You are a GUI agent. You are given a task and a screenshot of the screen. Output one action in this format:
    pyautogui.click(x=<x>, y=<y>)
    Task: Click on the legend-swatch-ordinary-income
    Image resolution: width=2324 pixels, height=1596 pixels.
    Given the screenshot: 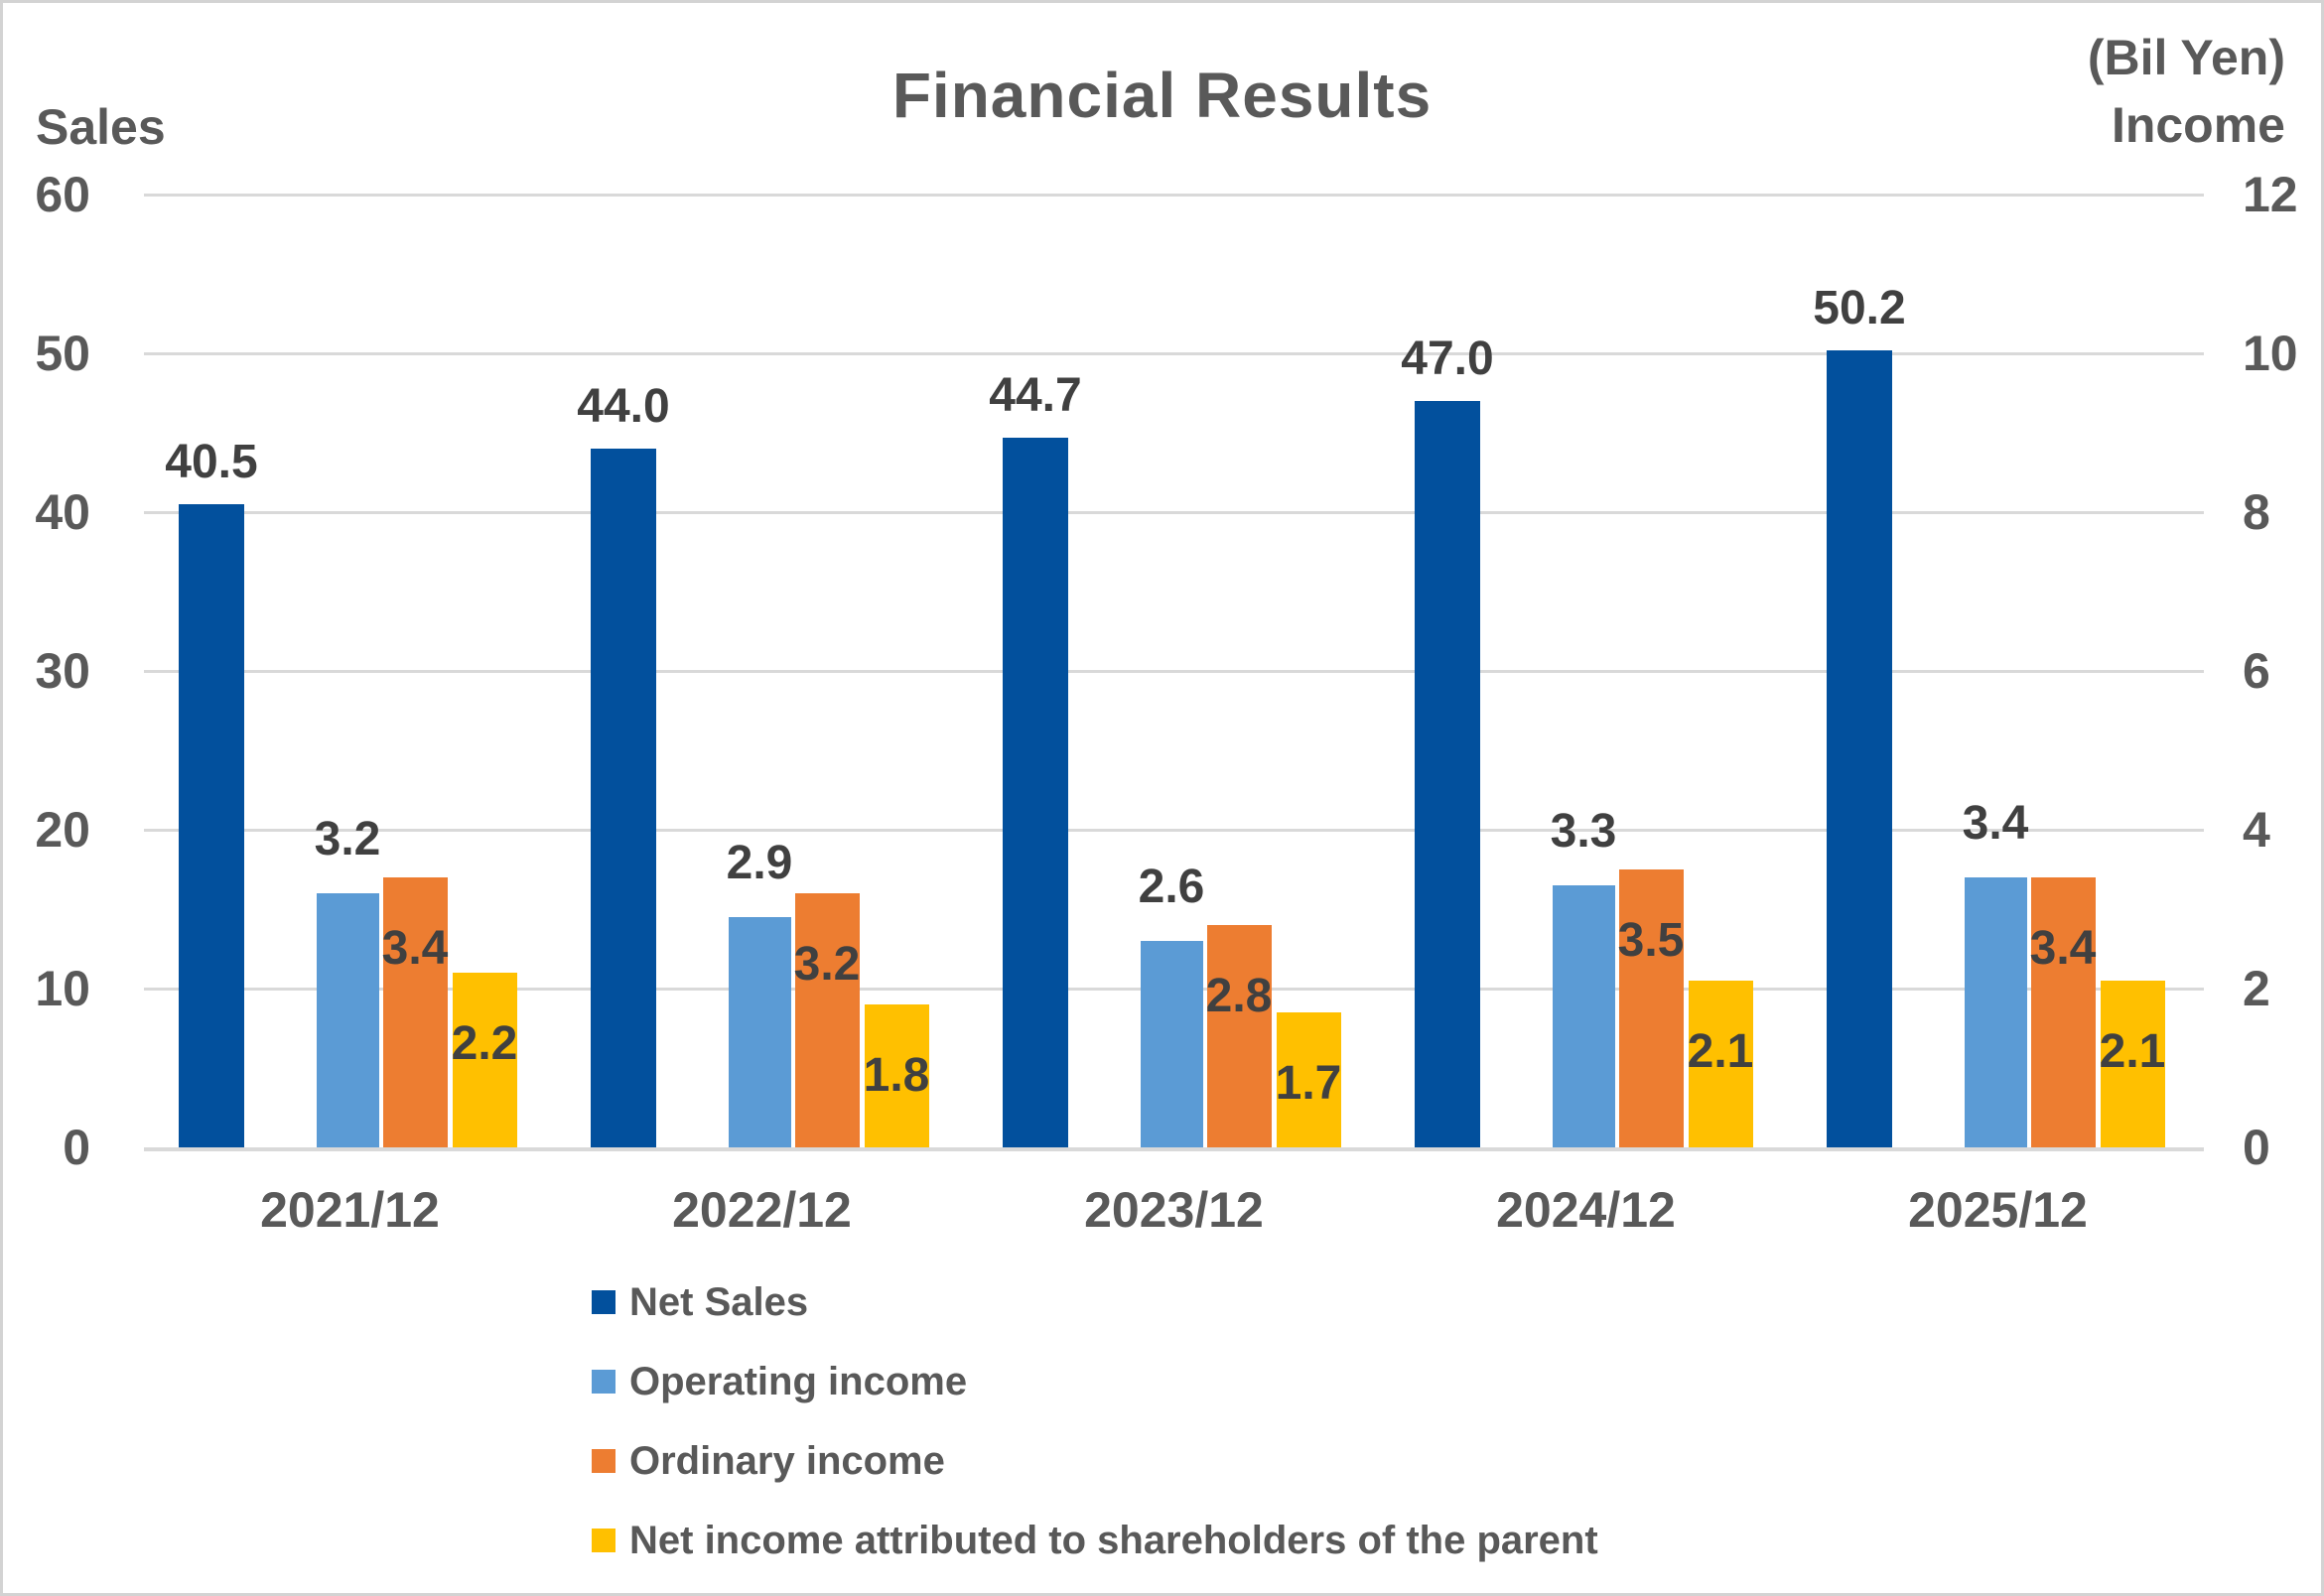 What is the action you would take?
    pyautogui.click(x=603, y=1461)
    